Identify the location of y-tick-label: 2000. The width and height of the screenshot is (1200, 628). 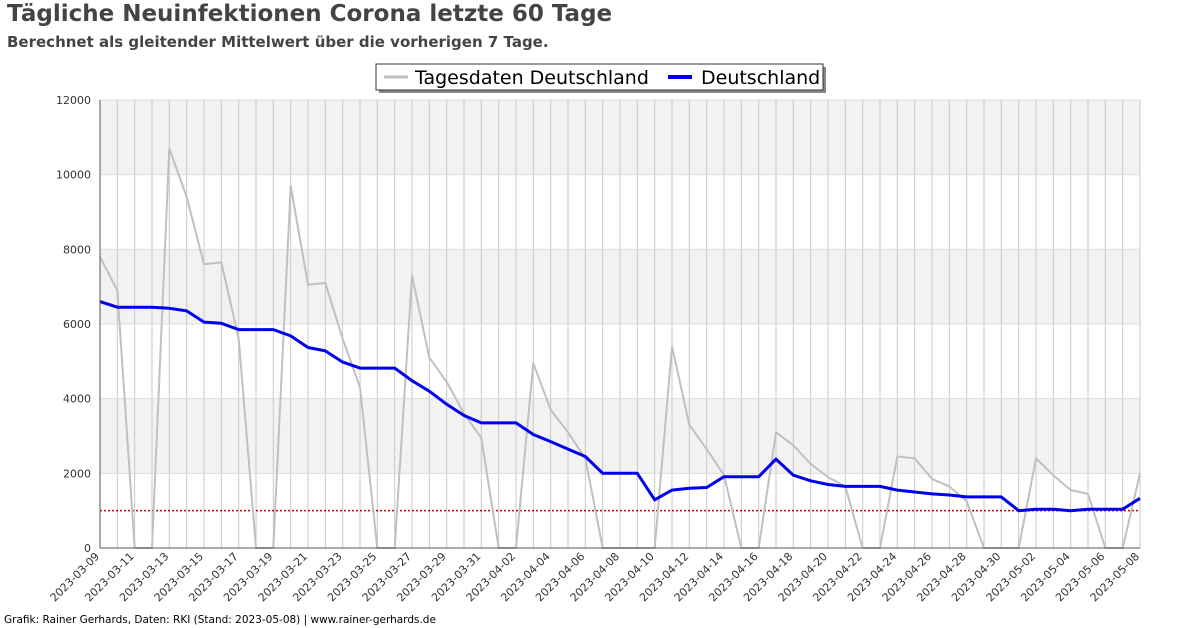
(77, 473).